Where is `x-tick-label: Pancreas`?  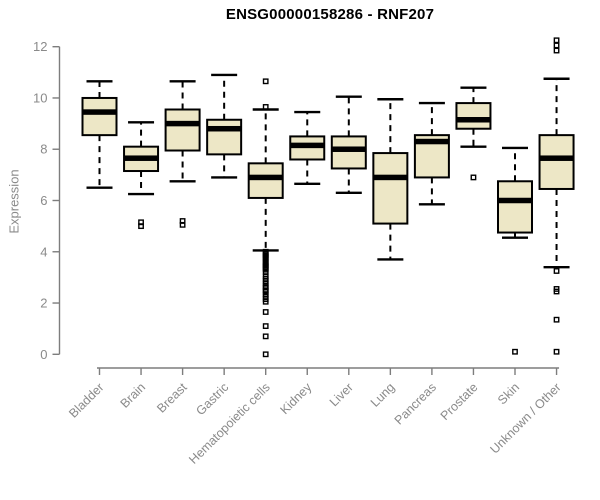 x-tick-label: Pancreas is located at coordinates (415, 403).